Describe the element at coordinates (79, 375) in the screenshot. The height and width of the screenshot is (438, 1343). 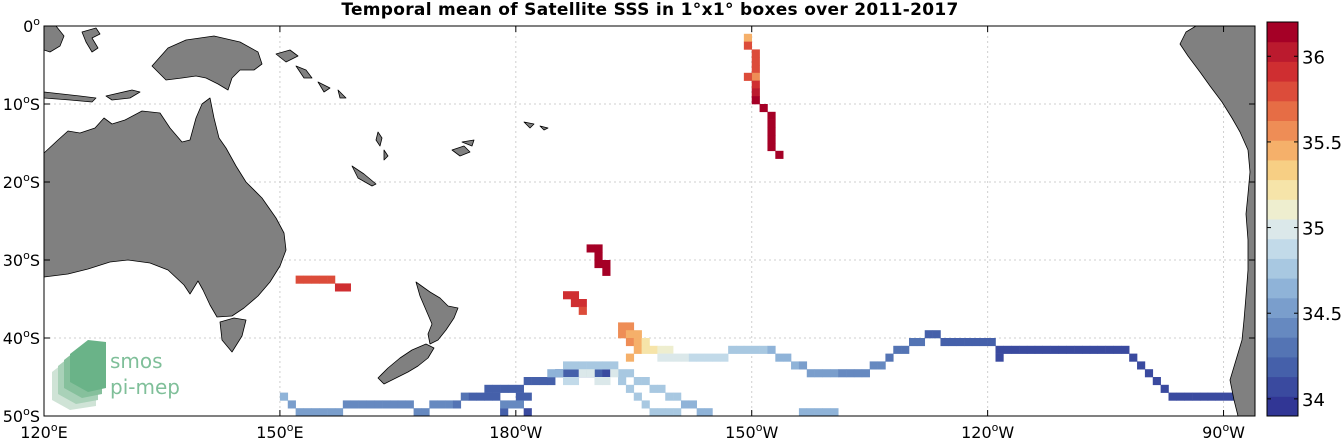
I see `logo-layers-icon` at that location.